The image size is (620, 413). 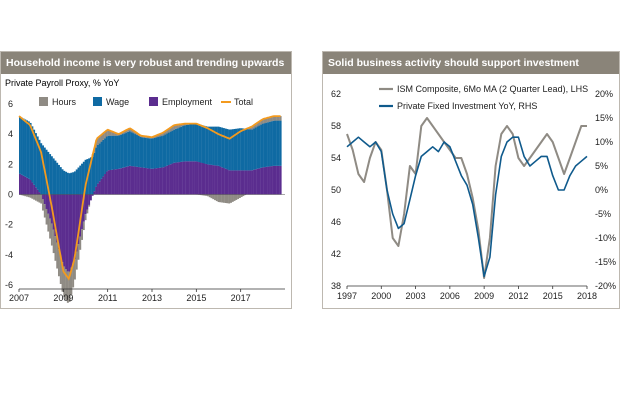 What do you see at coordinates (601, 190) in the screenshot?
I see `y-right-tick-label: 0%` at bounding box center [601, 190].